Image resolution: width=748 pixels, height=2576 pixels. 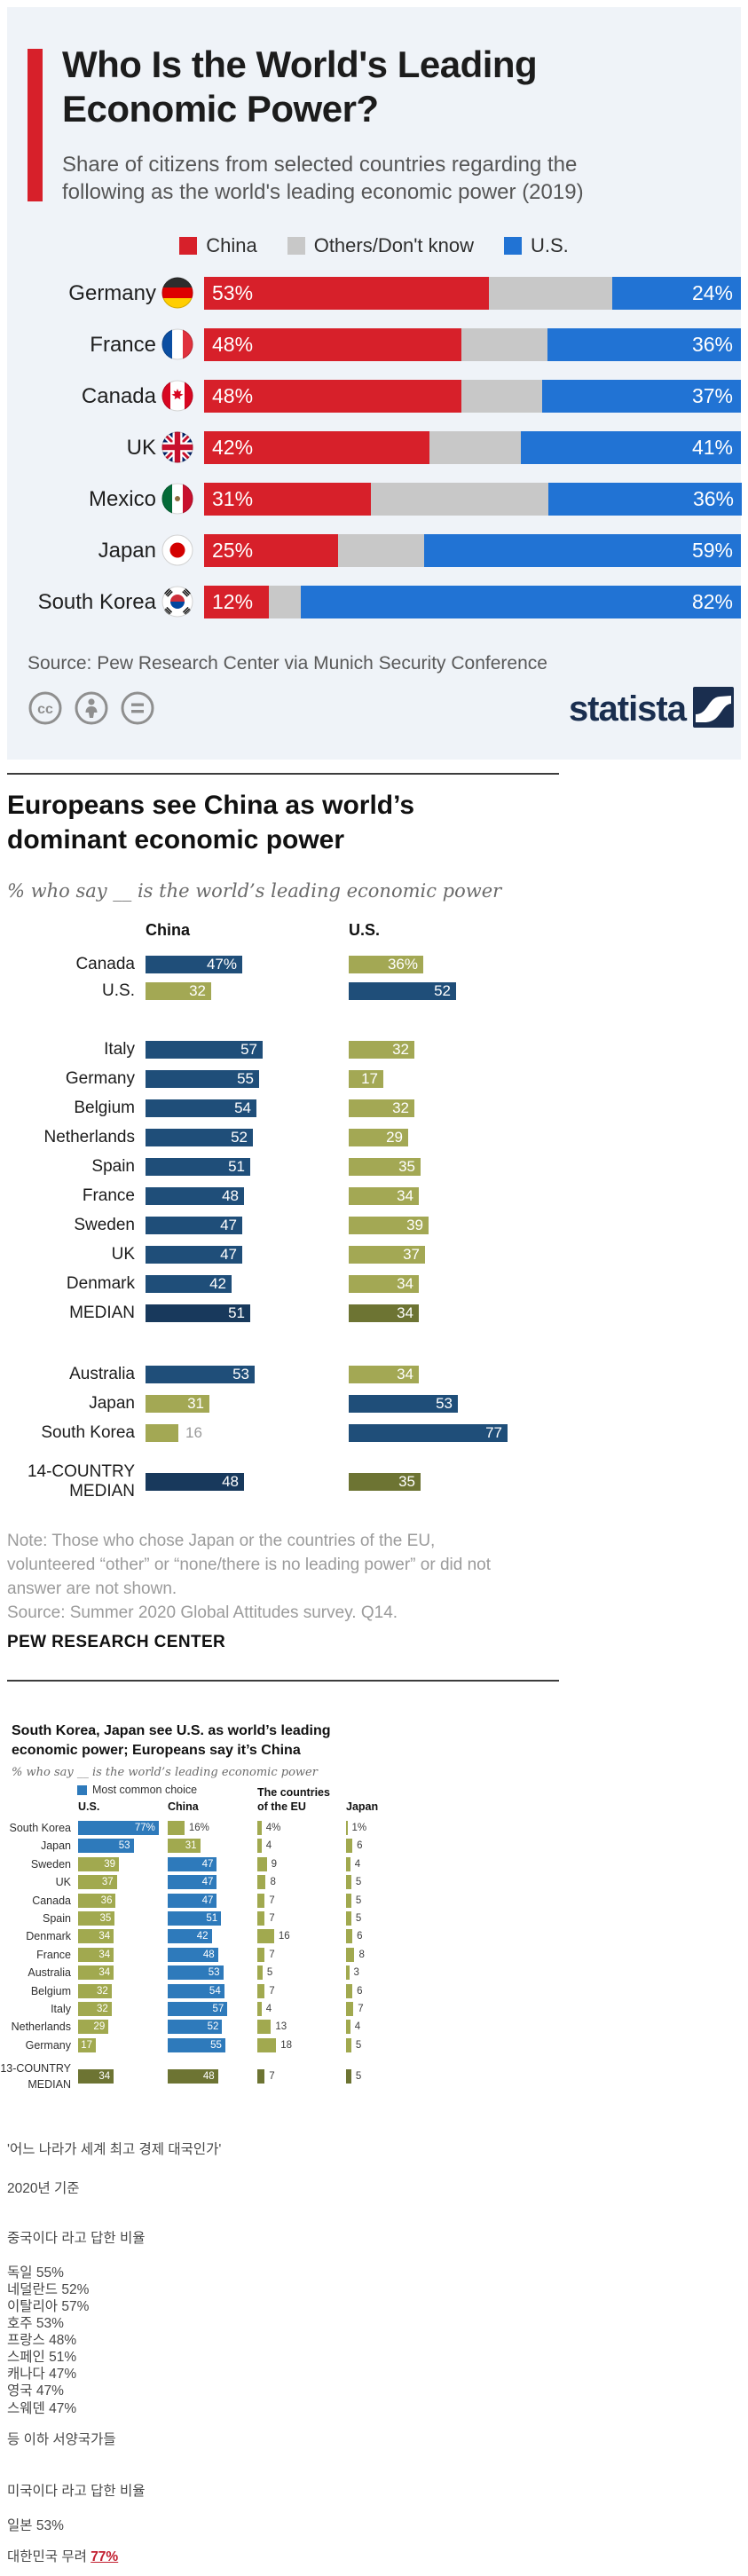 I want to click on bar-col-1: 42, so click(x=190, y=1936).